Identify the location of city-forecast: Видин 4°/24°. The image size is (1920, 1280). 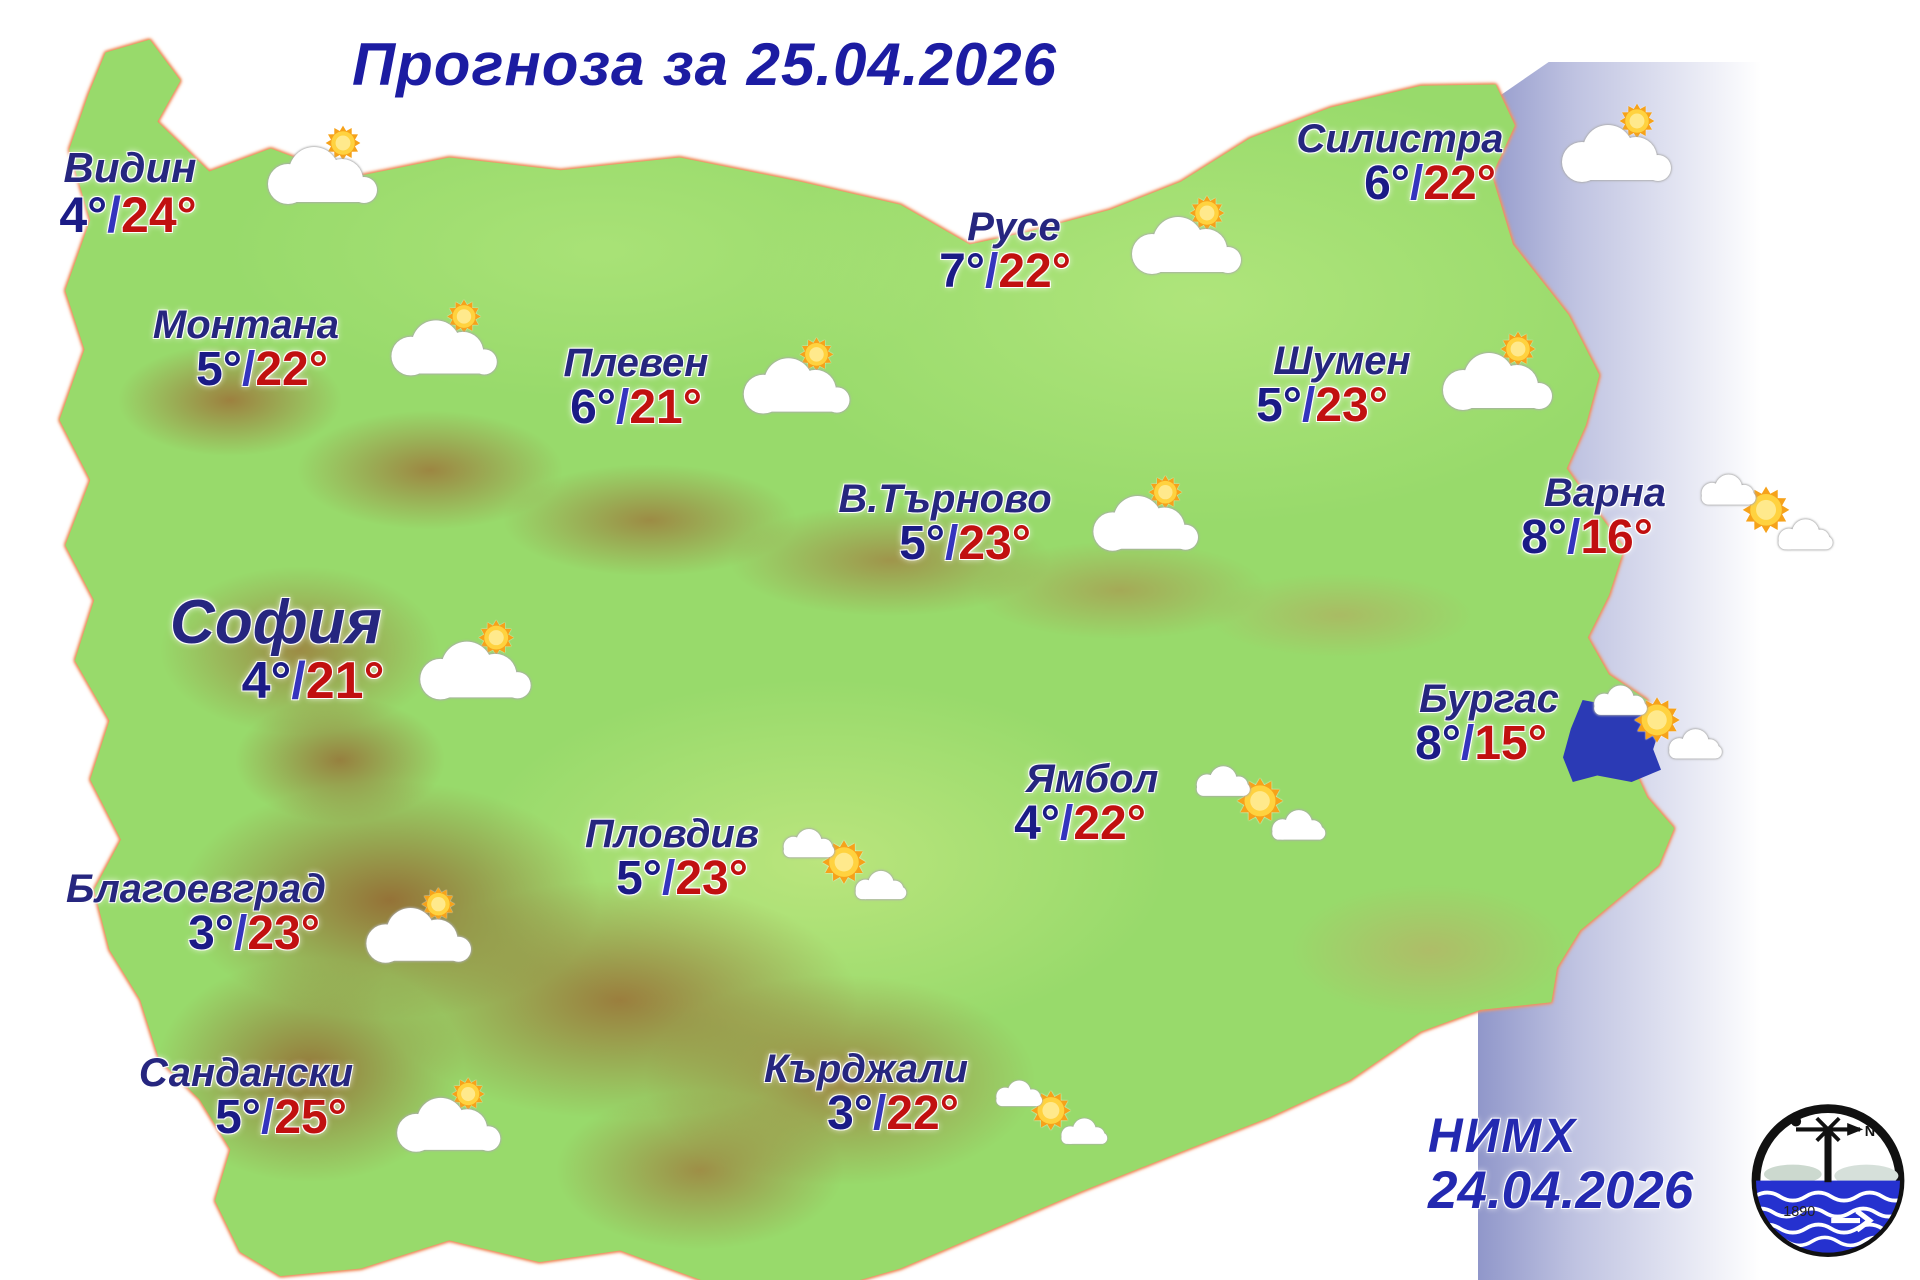
(190, 193).